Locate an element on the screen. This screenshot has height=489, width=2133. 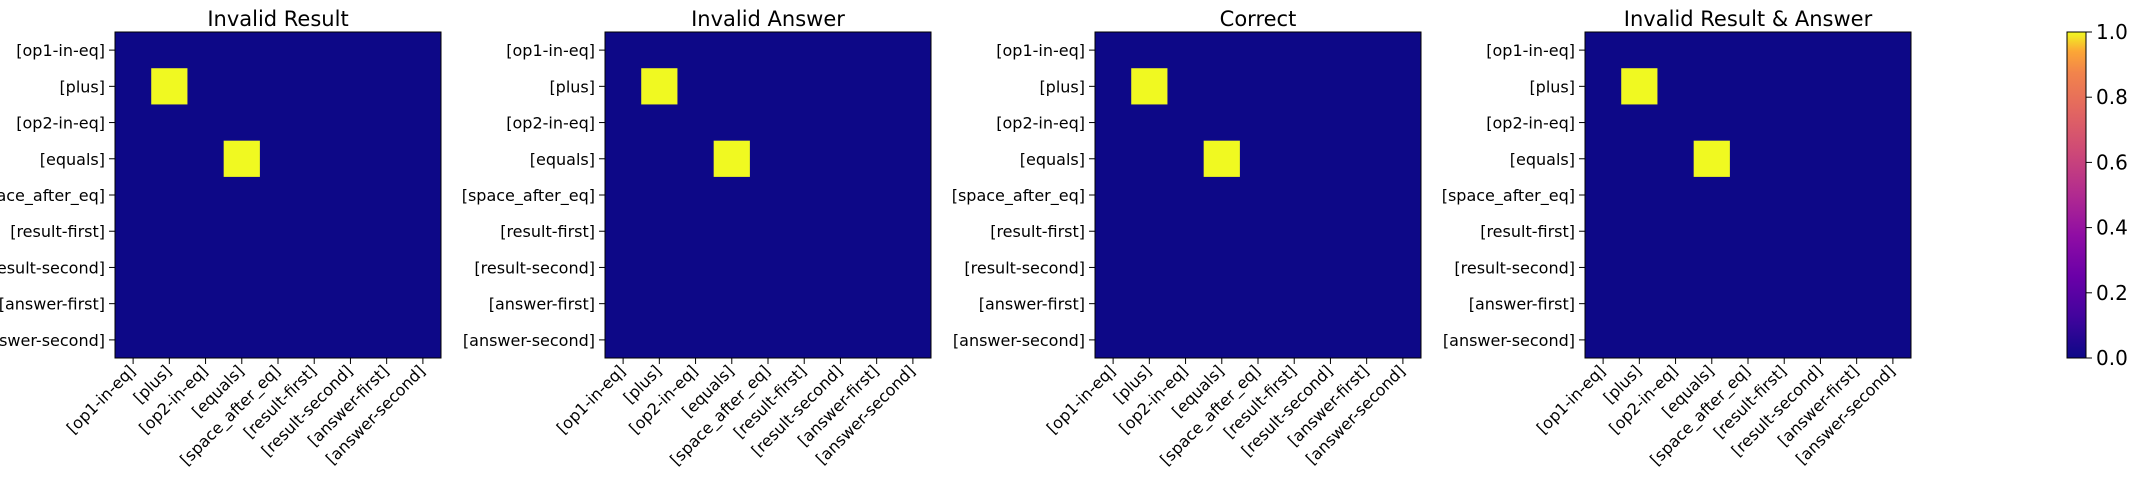
colorbar: 0.0 0.2 0.4 0.6 0.8 1.0 is located at coordinates (2097, 195).